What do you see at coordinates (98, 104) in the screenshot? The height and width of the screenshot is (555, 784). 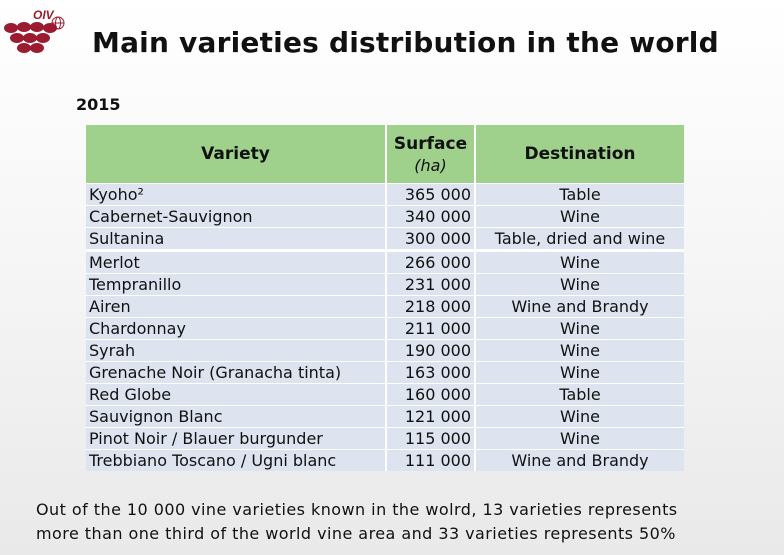 I see `year-label: 2015` at bounding box center [98, 104].